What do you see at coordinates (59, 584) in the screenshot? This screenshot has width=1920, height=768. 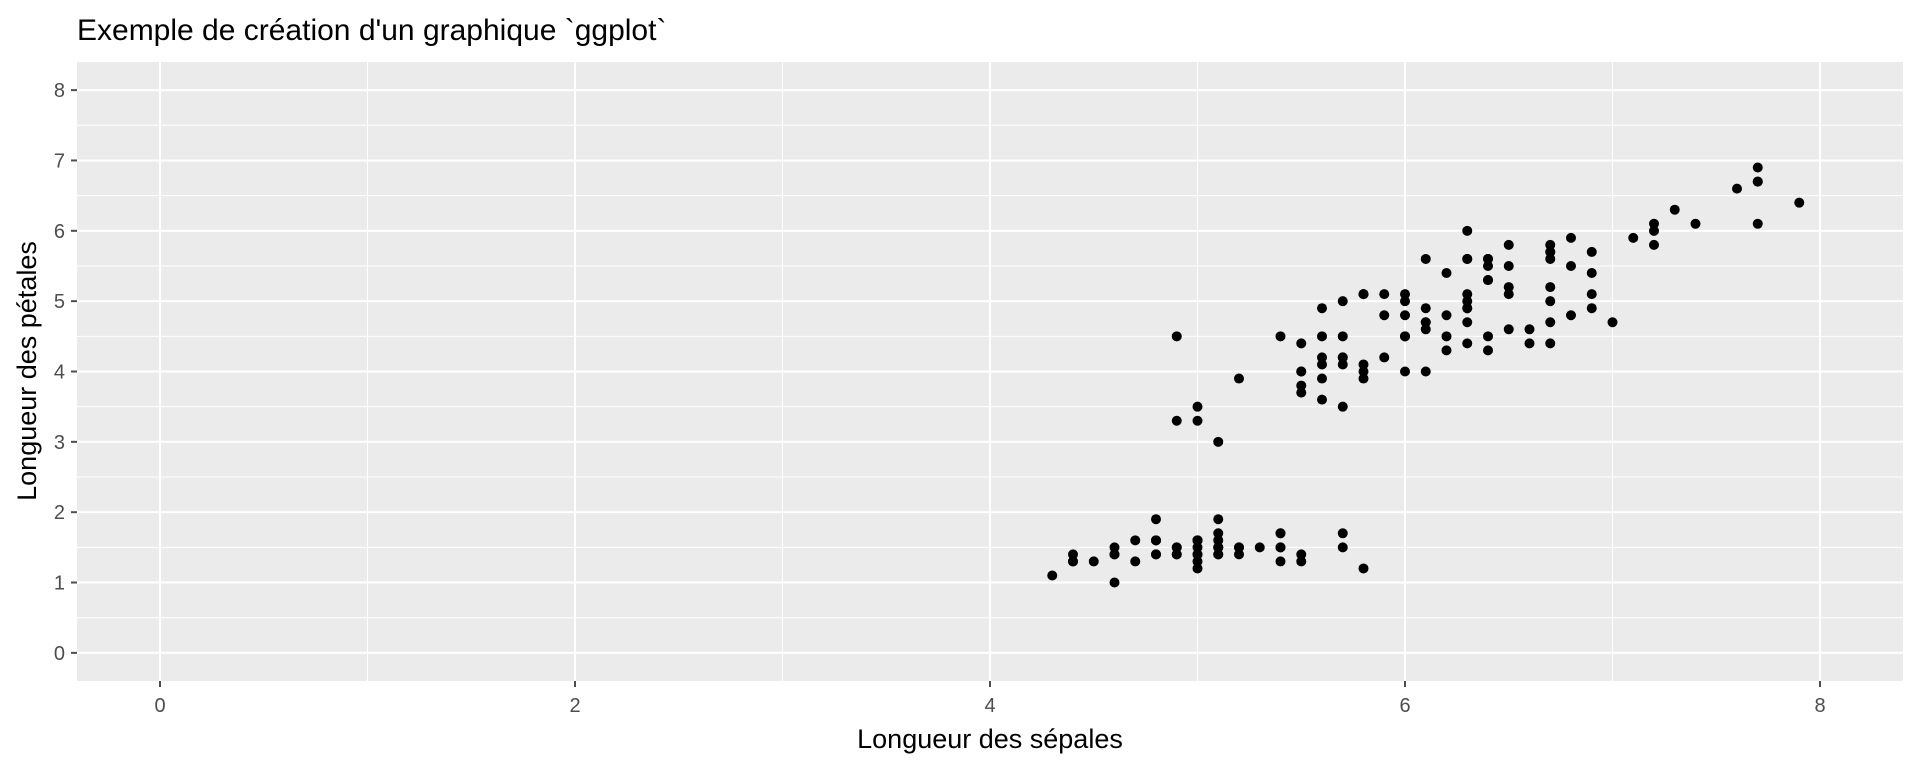 I see `y-tick-label: 1` at bounding box center [59, 584].